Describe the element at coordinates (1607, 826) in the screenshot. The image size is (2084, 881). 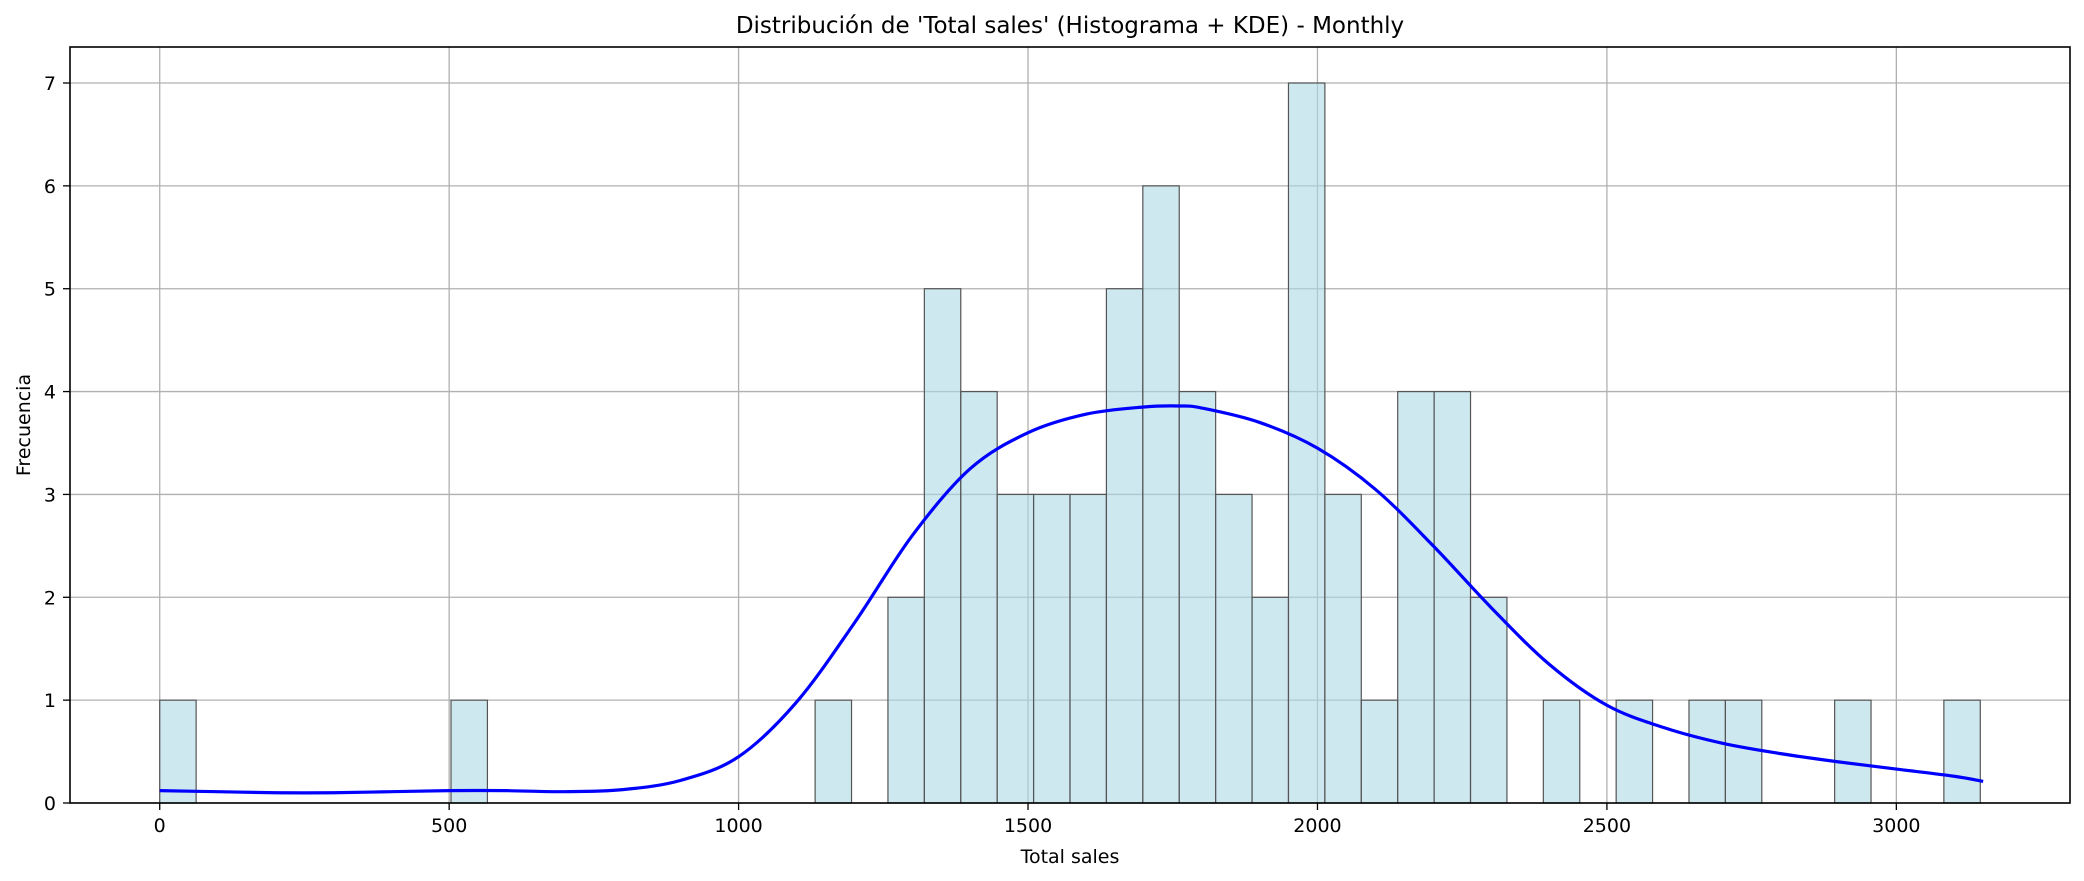
I see `x-tick-label: 2500` at that location.